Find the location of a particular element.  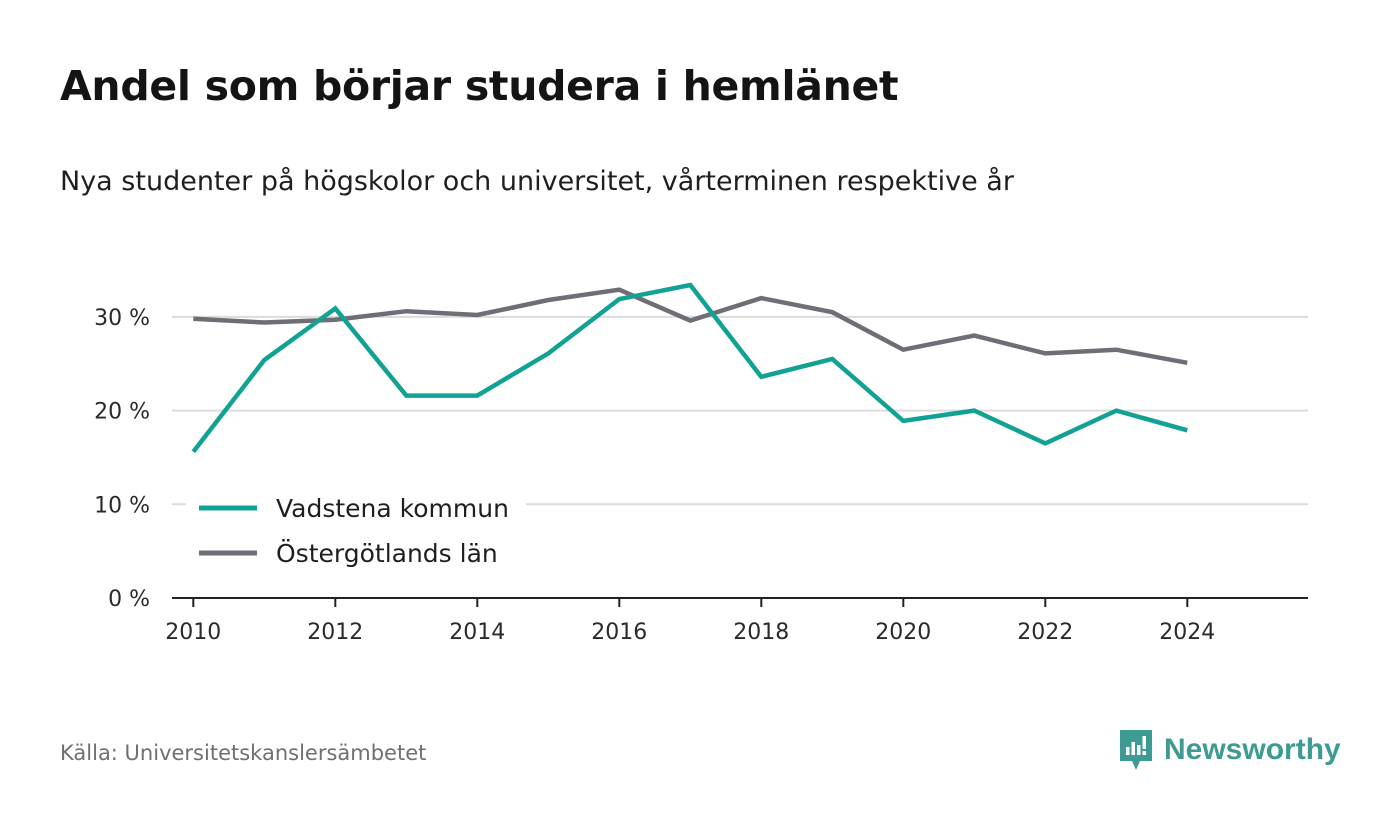

legend-background is located at coordinates (356, 530).